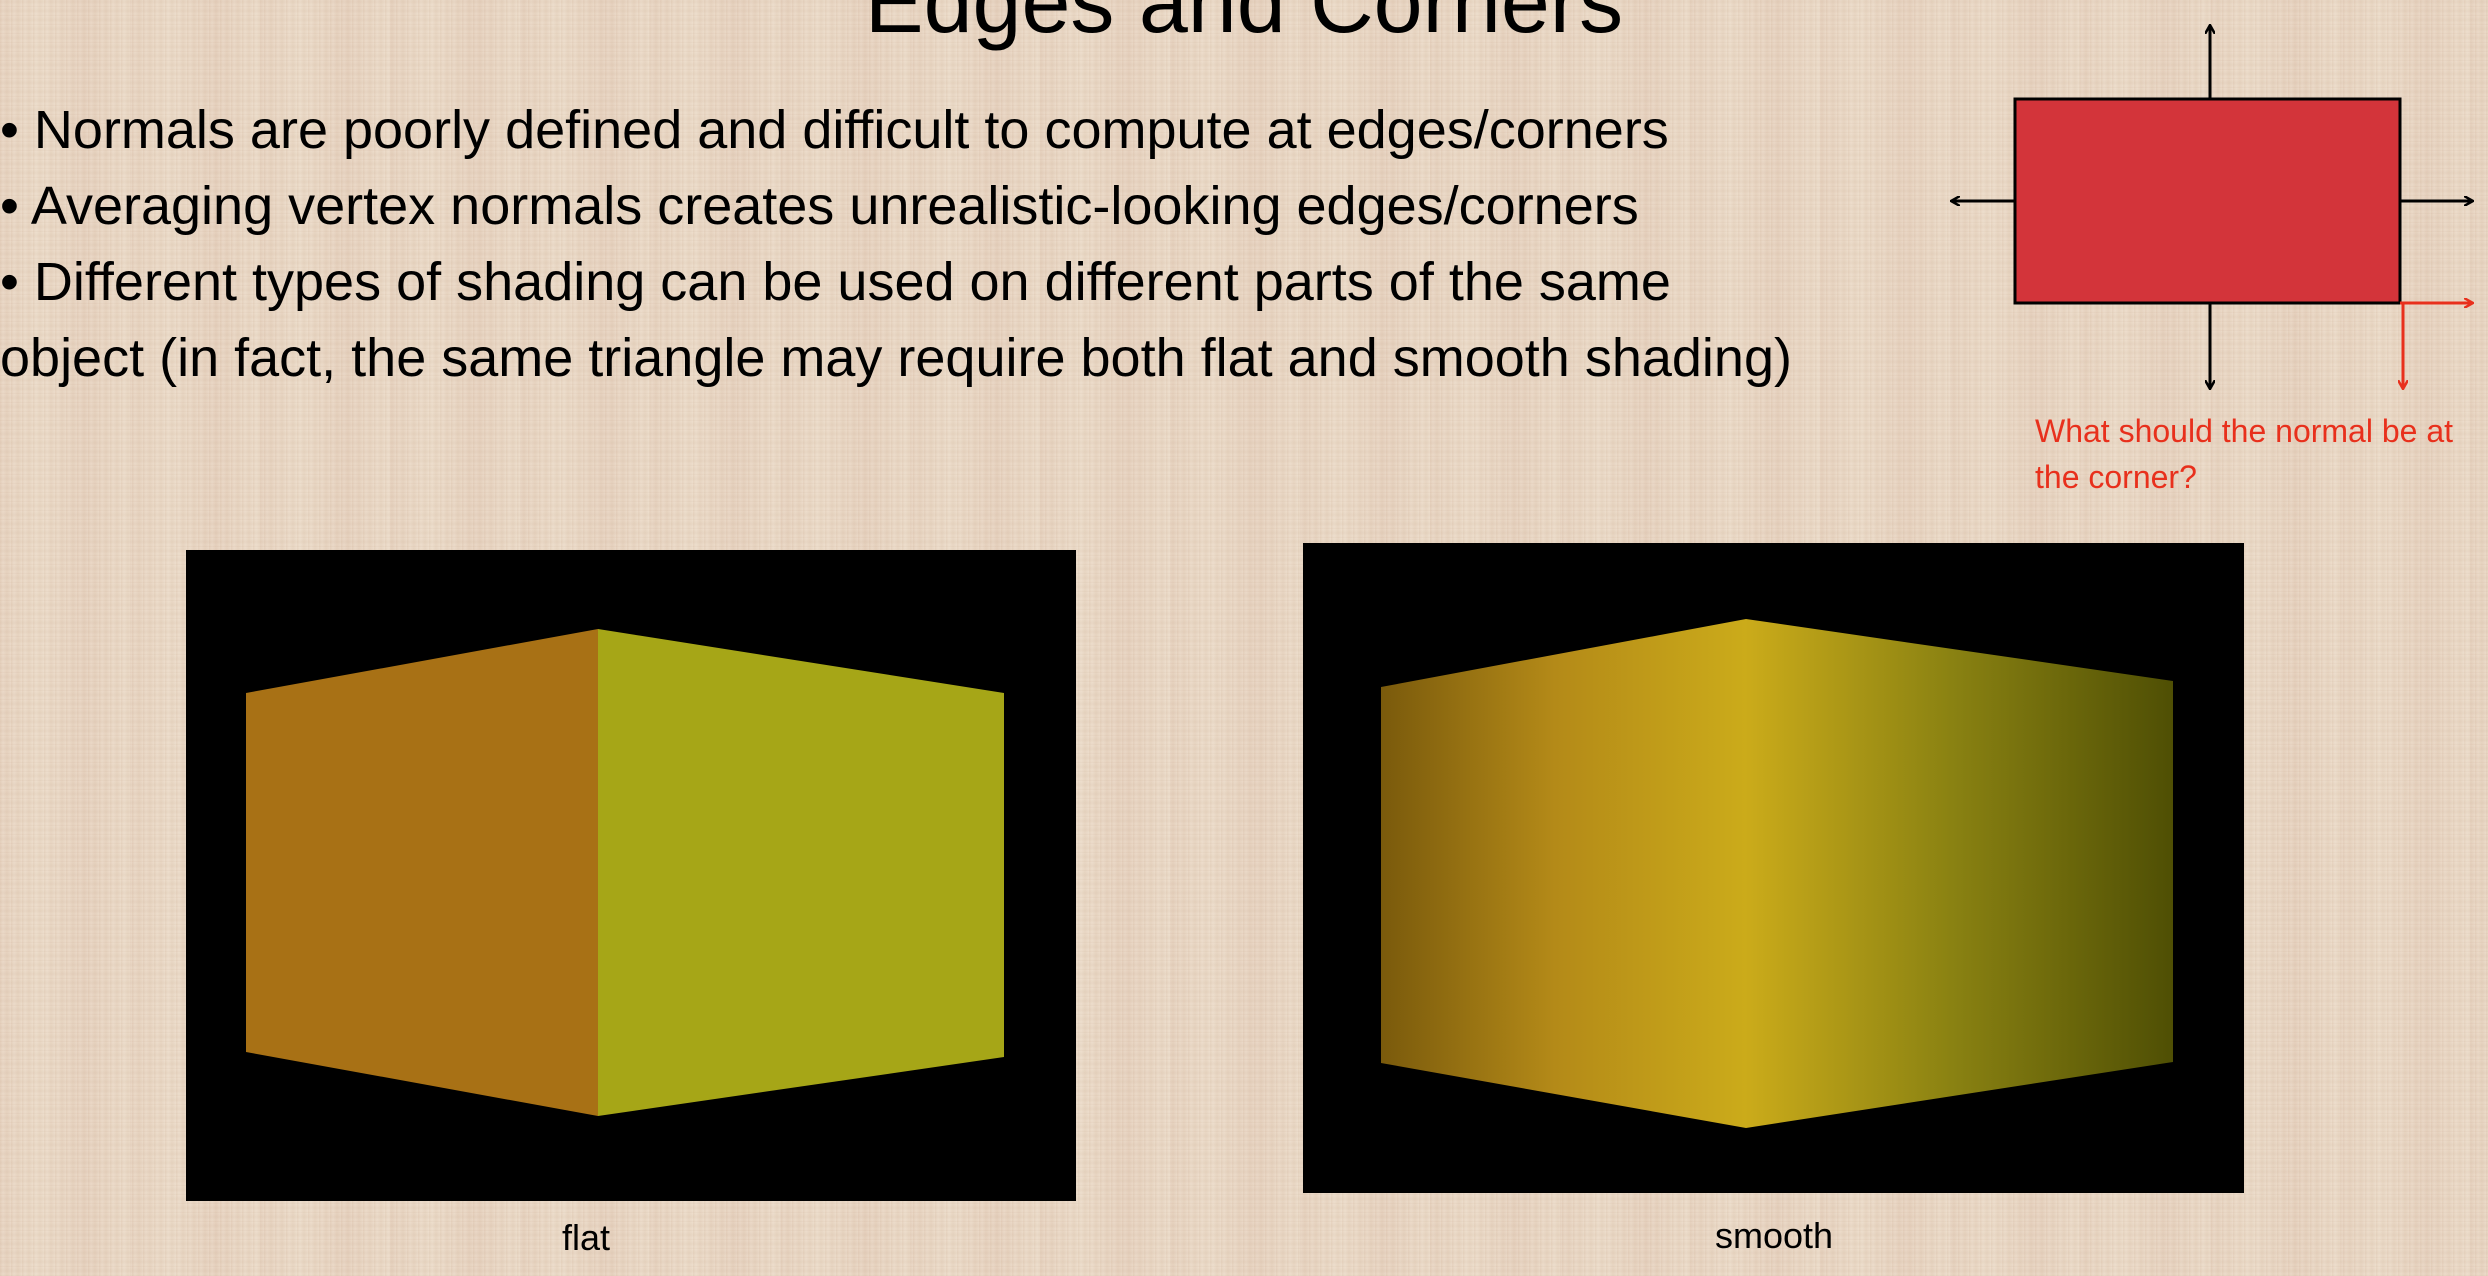  I want to click on flat-right-face, so click(801, 872).